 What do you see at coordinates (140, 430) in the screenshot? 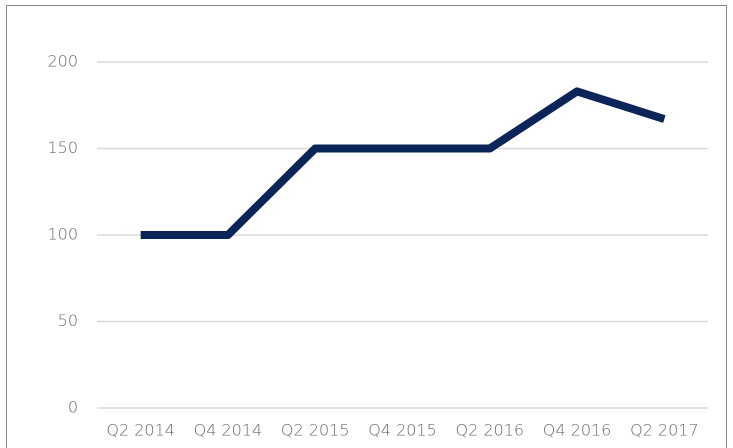
I see `x-tick-label: Q2 2014` at bounding box center [140, 430].